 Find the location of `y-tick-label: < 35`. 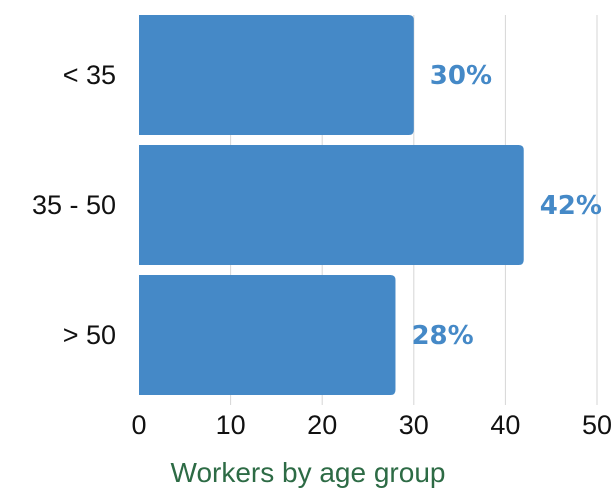

y-tick-label: < 35 is located at coordinates (89, 75).